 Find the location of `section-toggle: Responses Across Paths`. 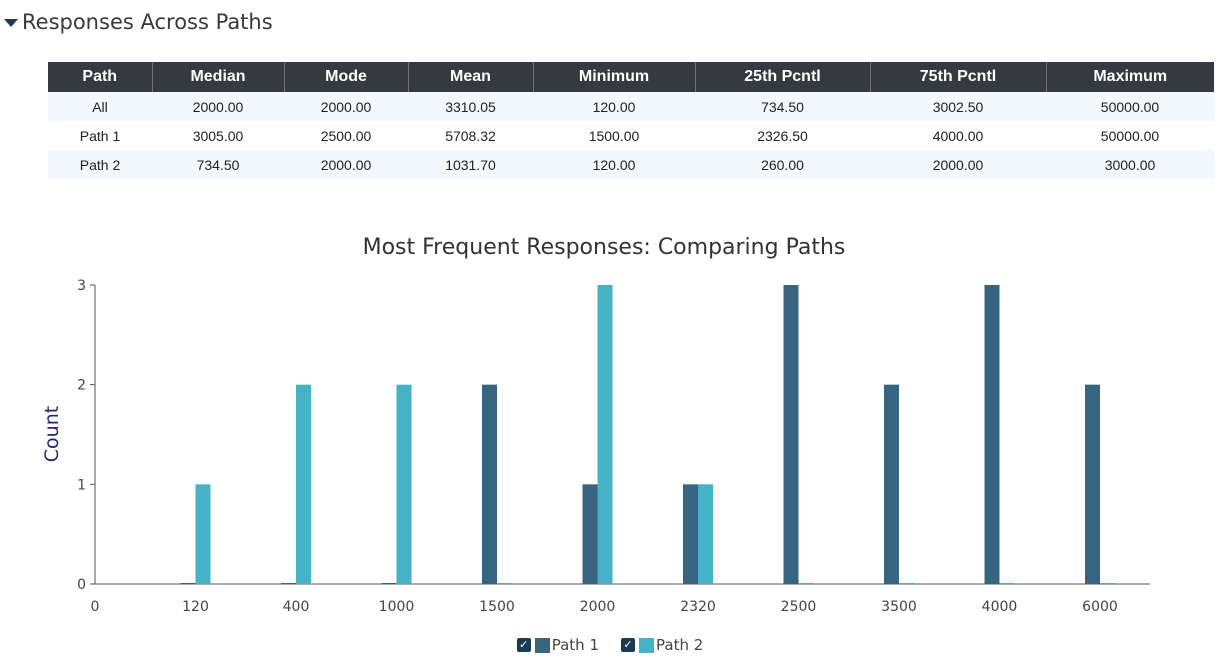

section-toggle: Responses Across Paths is located at coordinates (138, 22).